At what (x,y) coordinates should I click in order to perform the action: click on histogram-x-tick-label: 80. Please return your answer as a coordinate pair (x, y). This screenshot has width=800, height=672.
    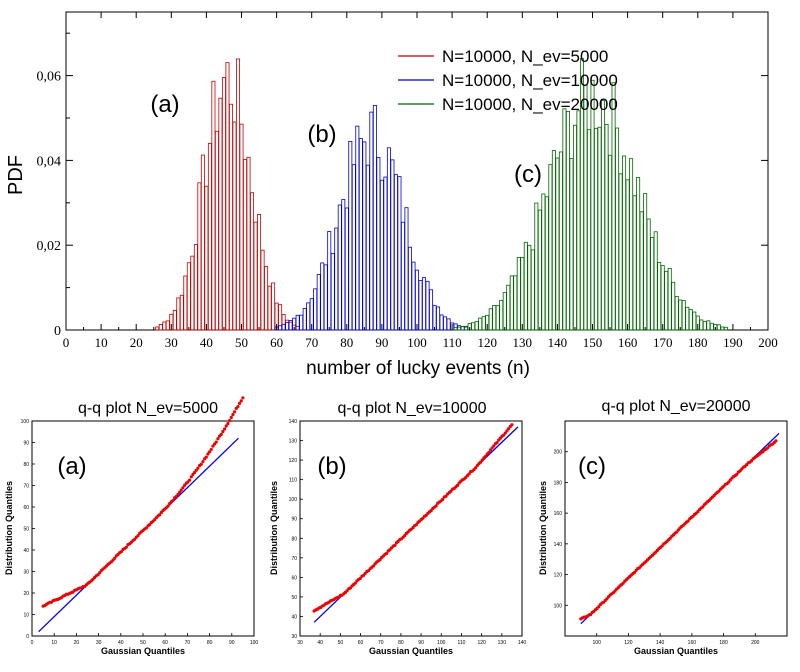
    Looking at the image, I should click on (346, 342).